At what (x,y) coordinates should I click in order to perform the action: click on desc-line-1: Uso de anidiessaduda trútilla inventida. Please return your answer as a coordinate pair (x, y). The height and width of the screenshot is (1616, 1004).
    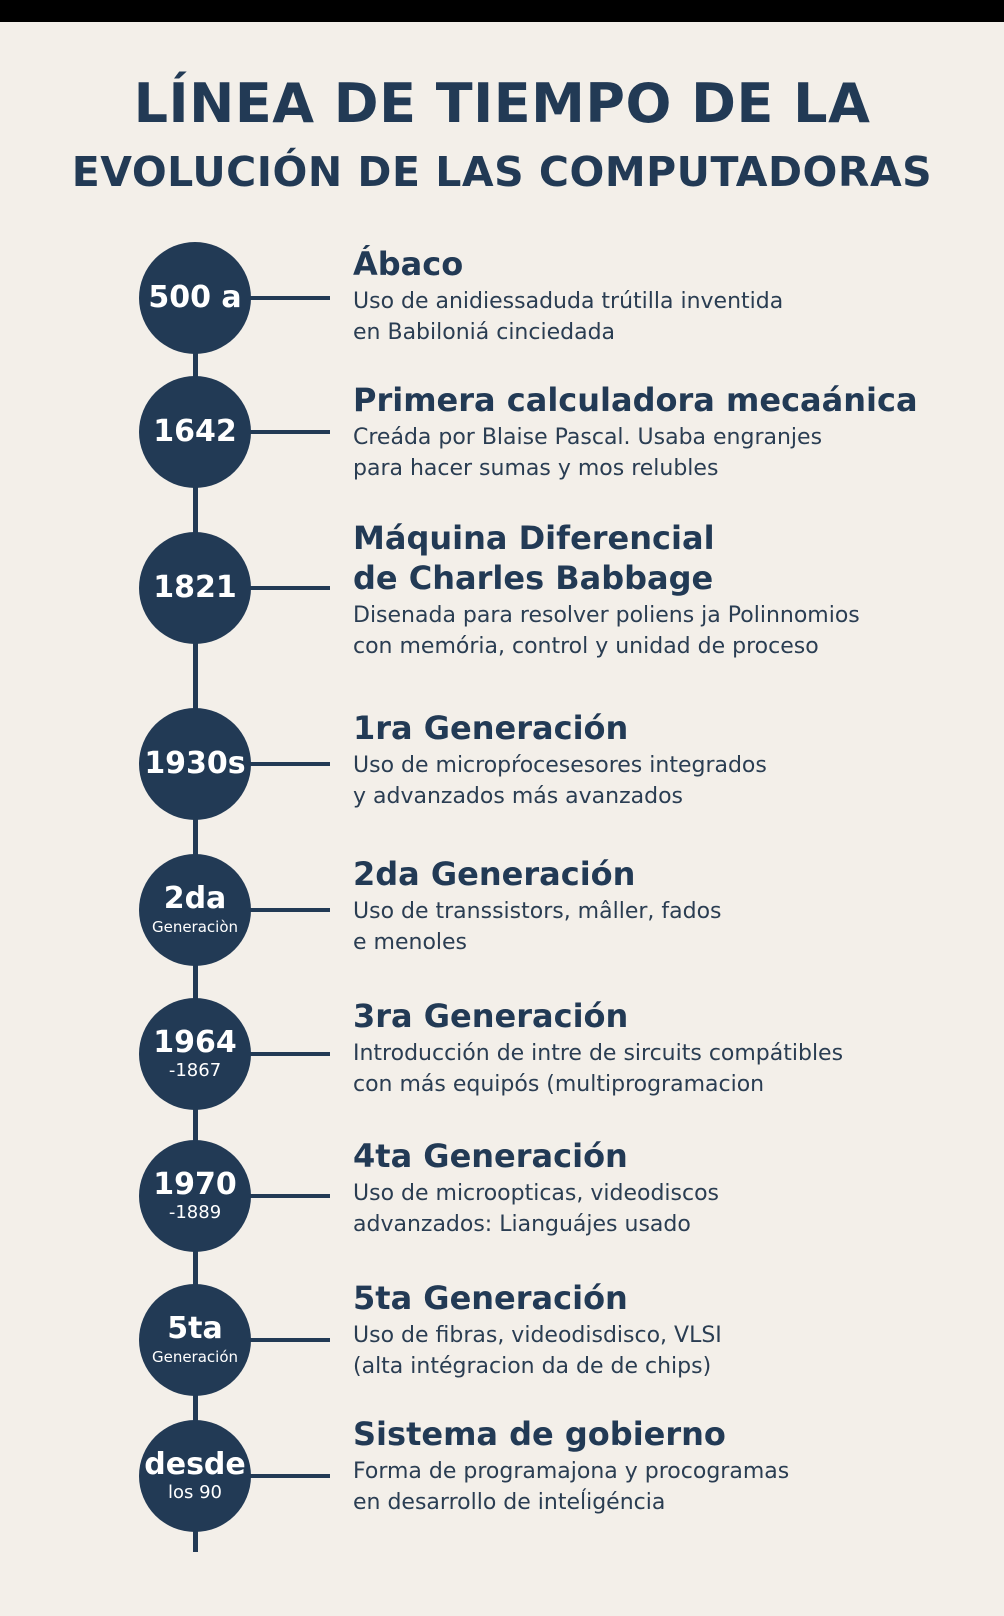
    Looking at the image, I should click on (568, 301).